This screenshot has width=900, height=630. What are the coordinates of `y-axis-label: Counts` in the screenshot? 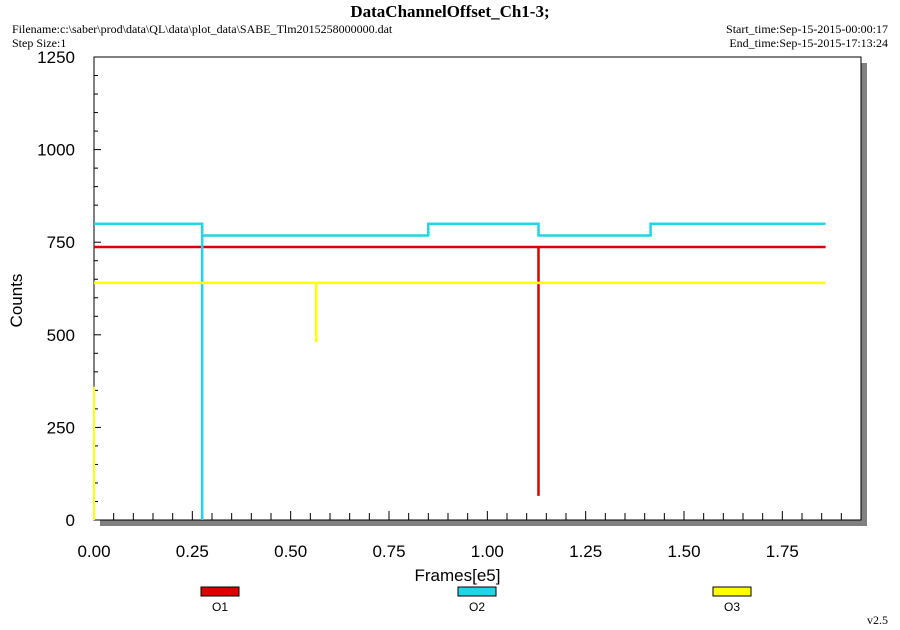 It's located at (16, 301).